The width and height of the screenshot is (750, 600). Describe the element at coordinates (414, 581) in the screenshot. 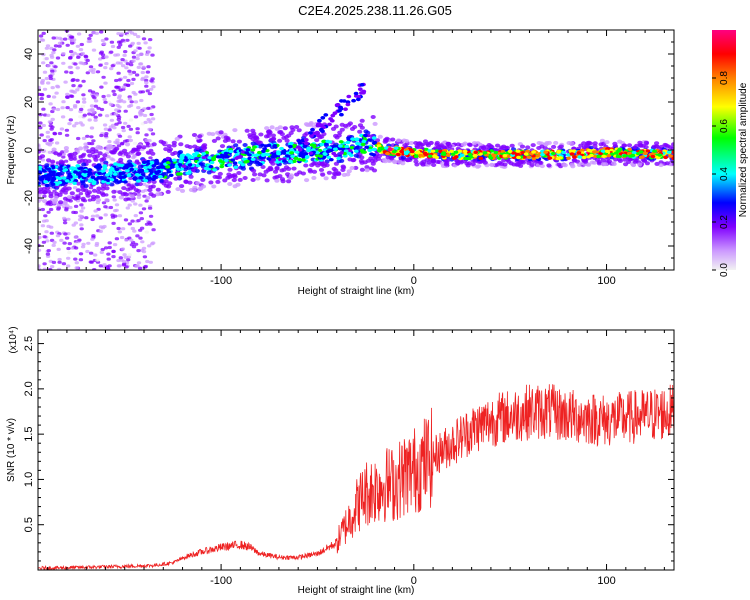

I see `x-tick-label: 0` at that location.